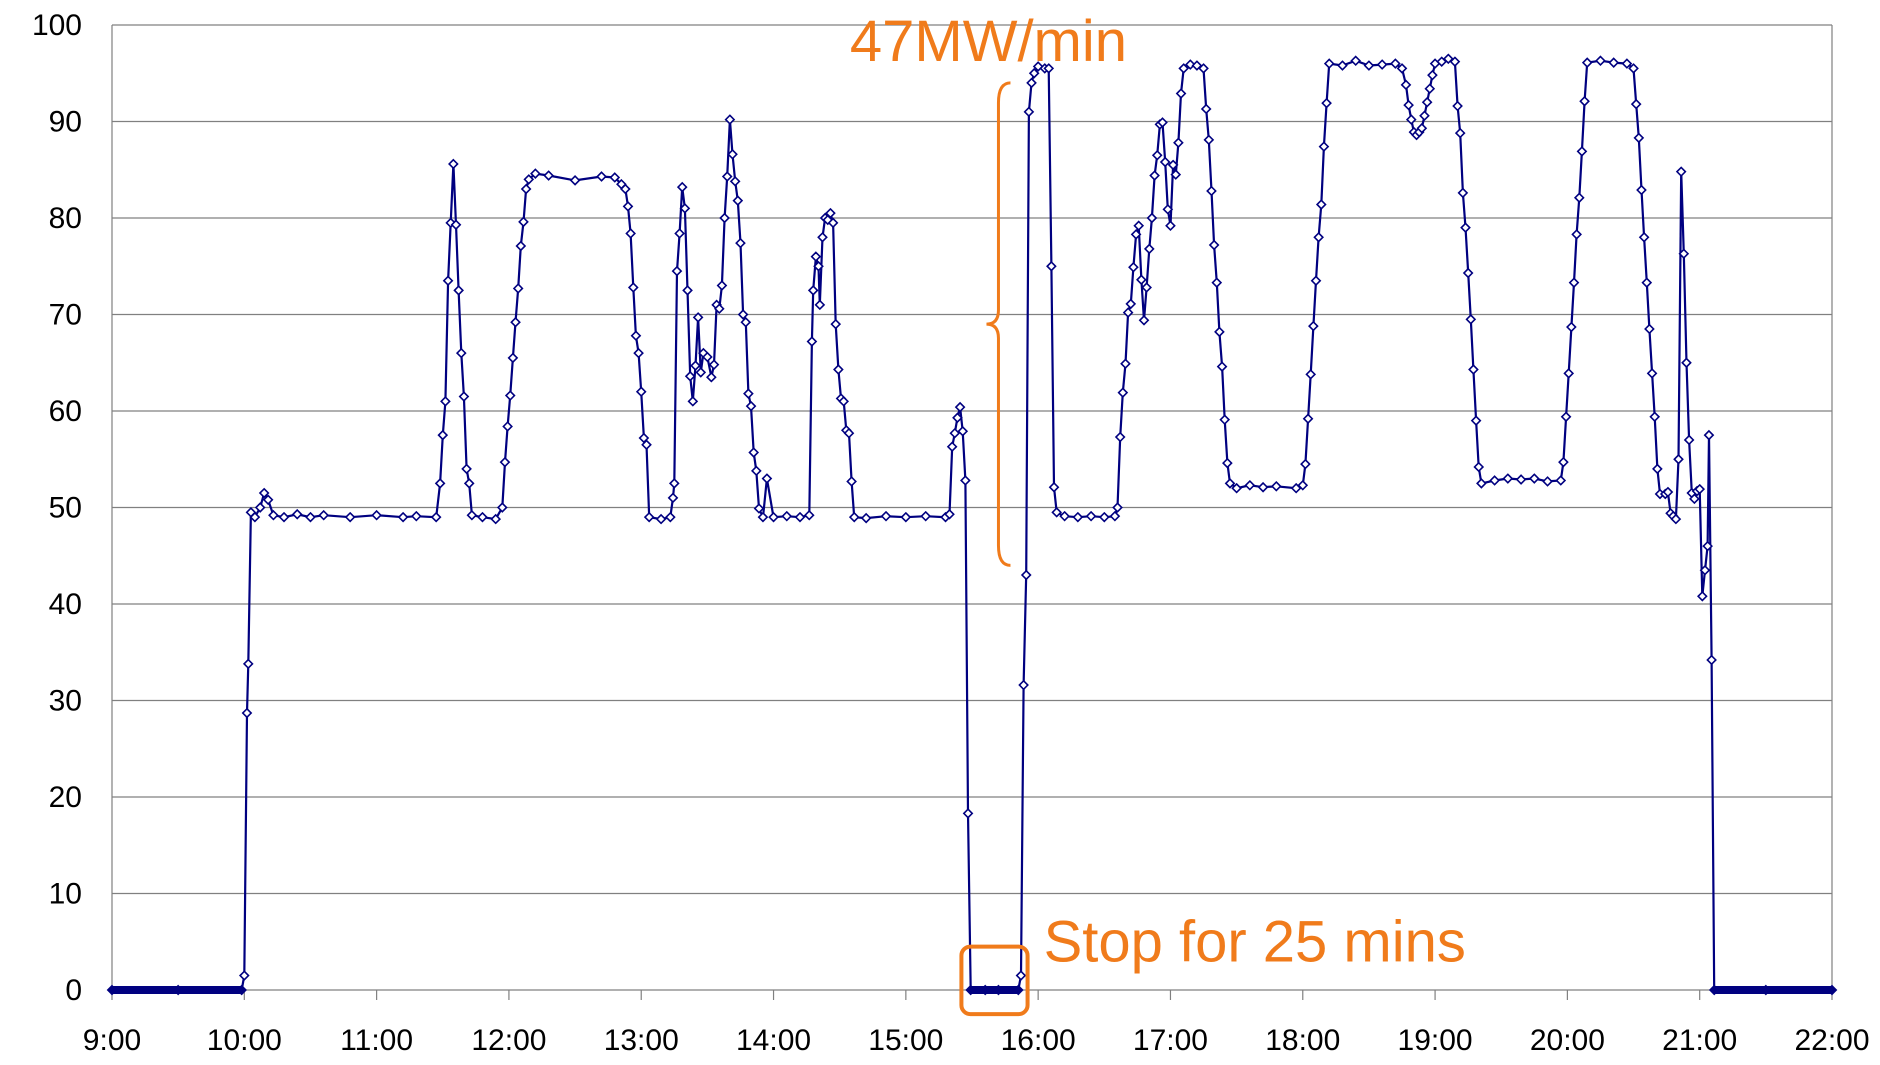 The height and width of the screenshot is (1065, 1880). I want to click on x-tick-label: 18:00, so click(1302, 1040).